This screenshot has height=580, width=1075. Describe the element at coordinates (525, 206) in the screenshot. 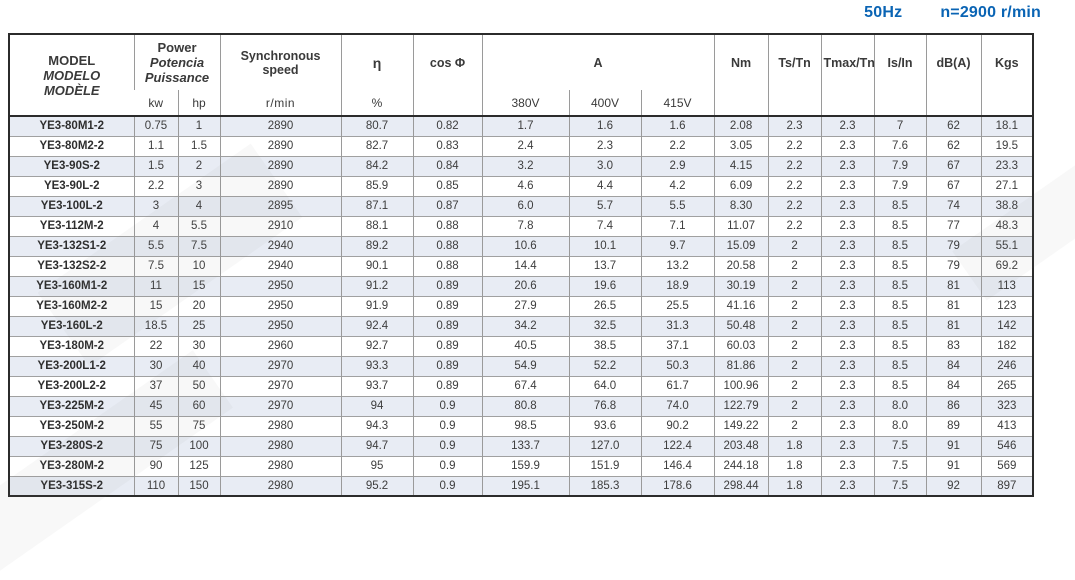

I see `value-cell: 6.0` at that location.